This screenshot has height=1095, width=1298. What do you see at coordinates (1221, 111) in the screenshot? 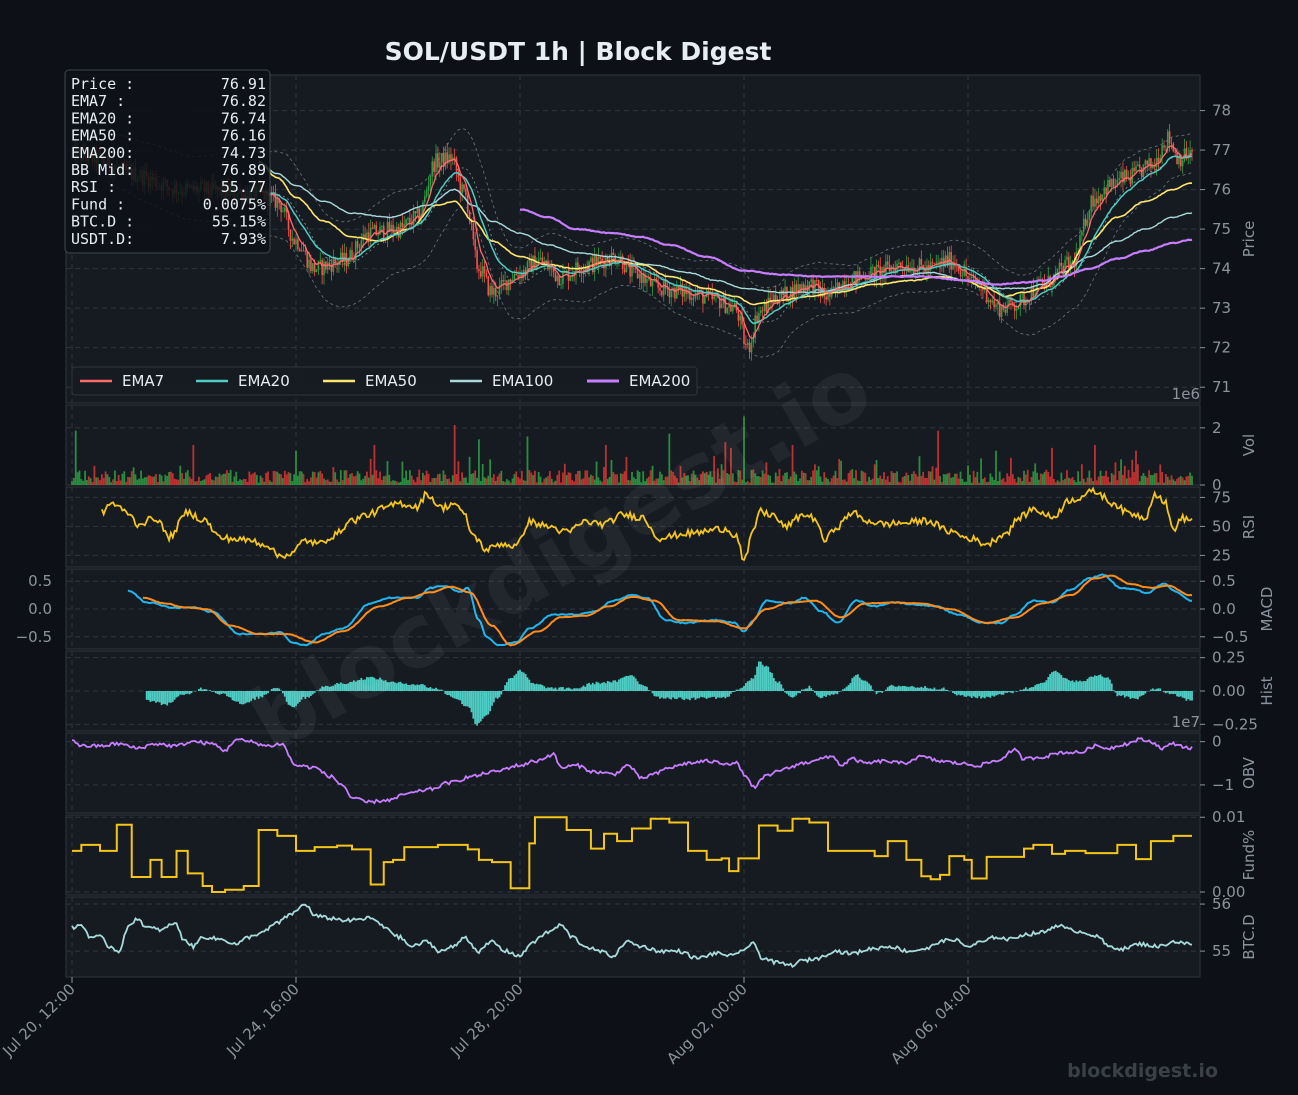
I see `y-tick-label: 78` at bounding box center [1221, 111].